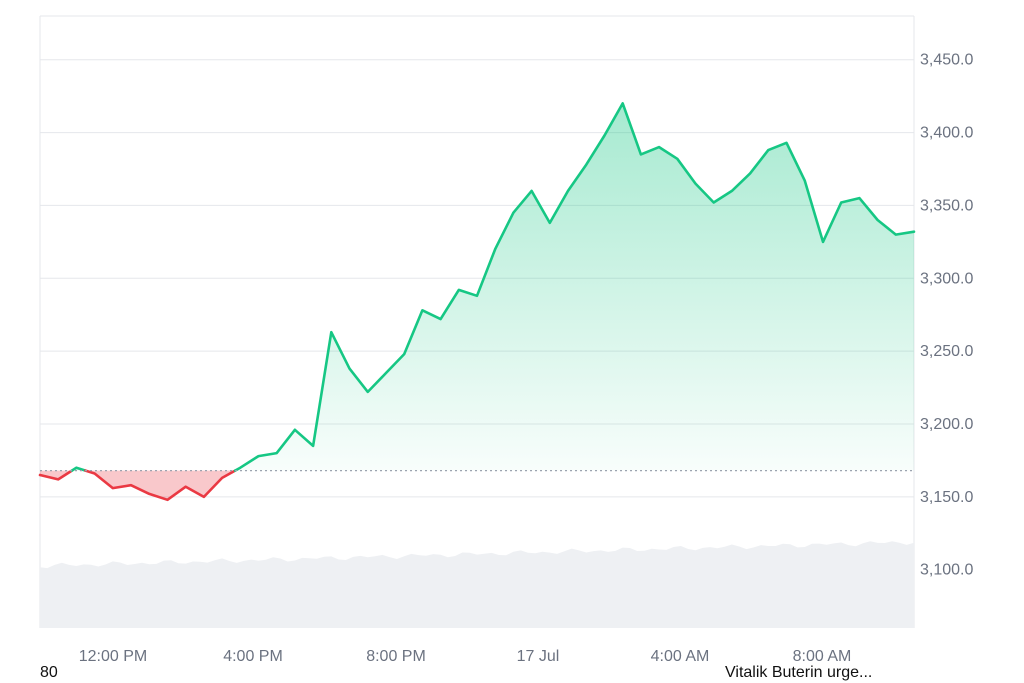  What do you see at coordinates (253, 656) in the screenshot?
I see `x-tick-label: 4:00 PM` at bounding box center [253, 656].